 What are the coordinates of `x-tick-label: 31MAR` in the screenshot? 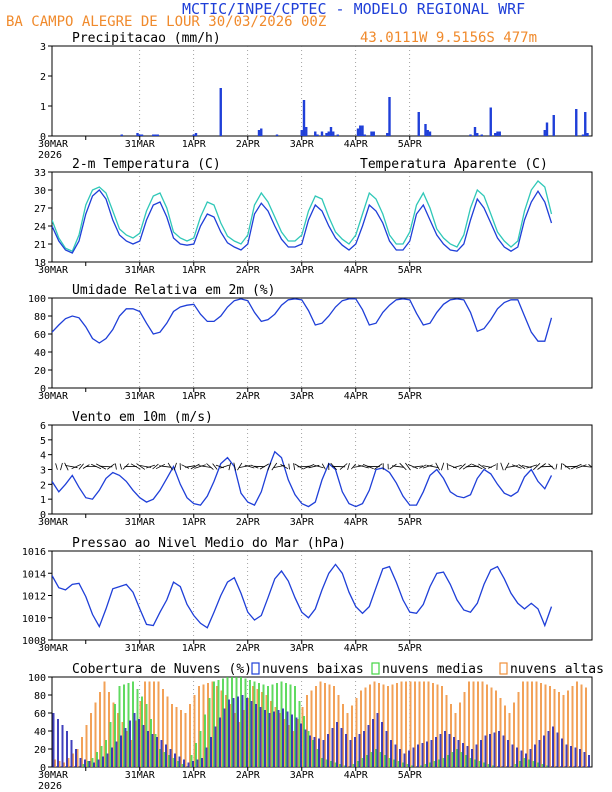 It's located at (140, 775).